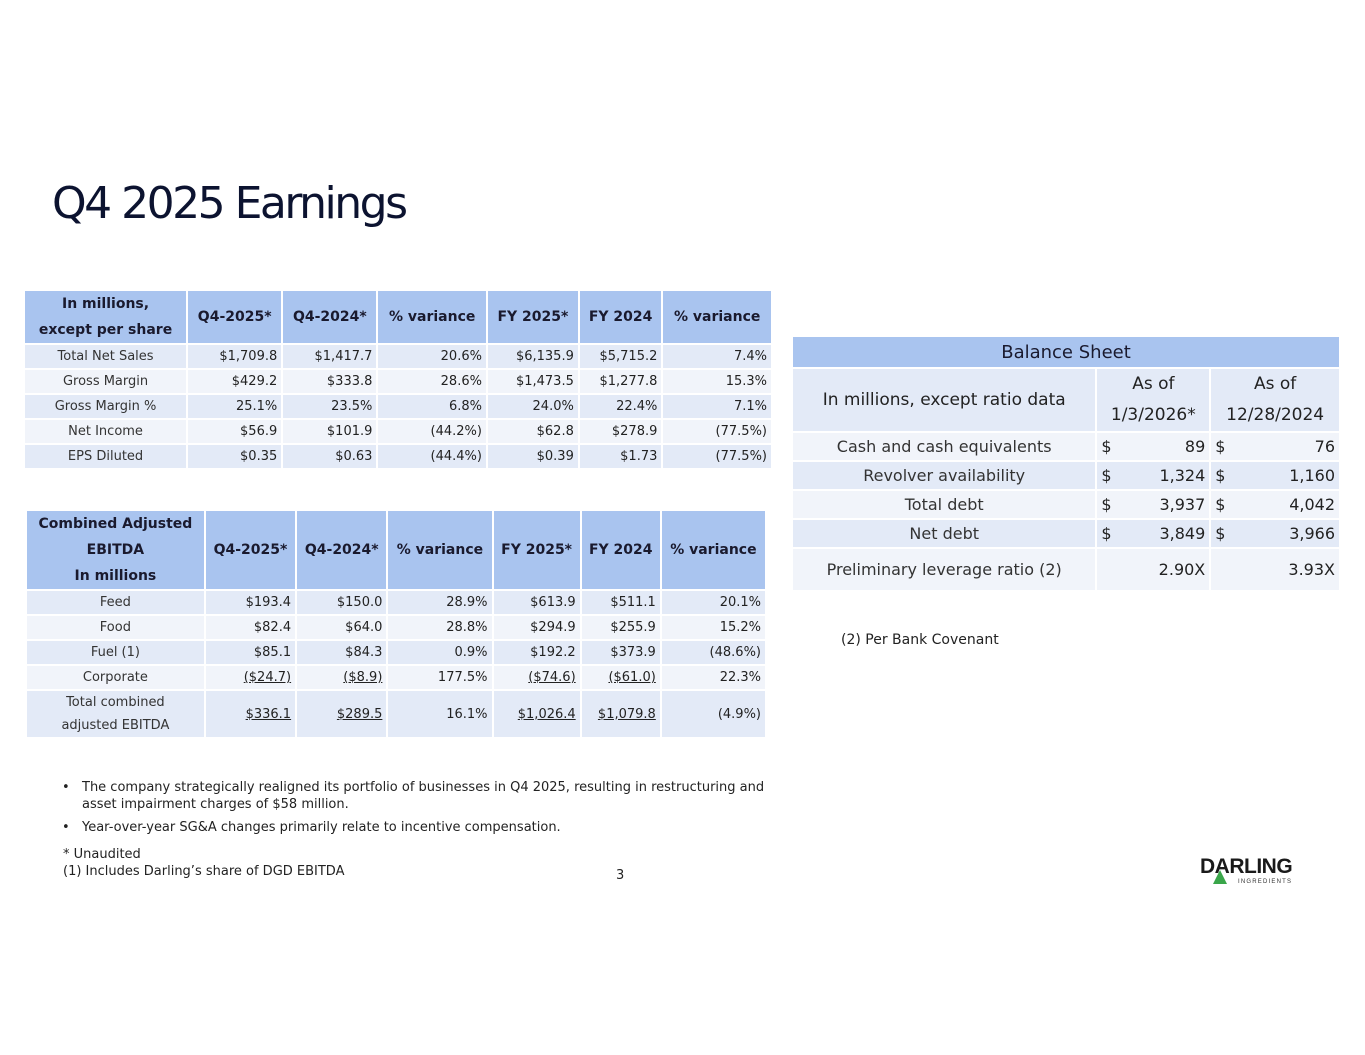 The image size is (1365, 1055). What do you see at coordinates (1153, 475) in the screenshot?
I see `balance-value-1: $1,324` at bounding box center [1153, 475].